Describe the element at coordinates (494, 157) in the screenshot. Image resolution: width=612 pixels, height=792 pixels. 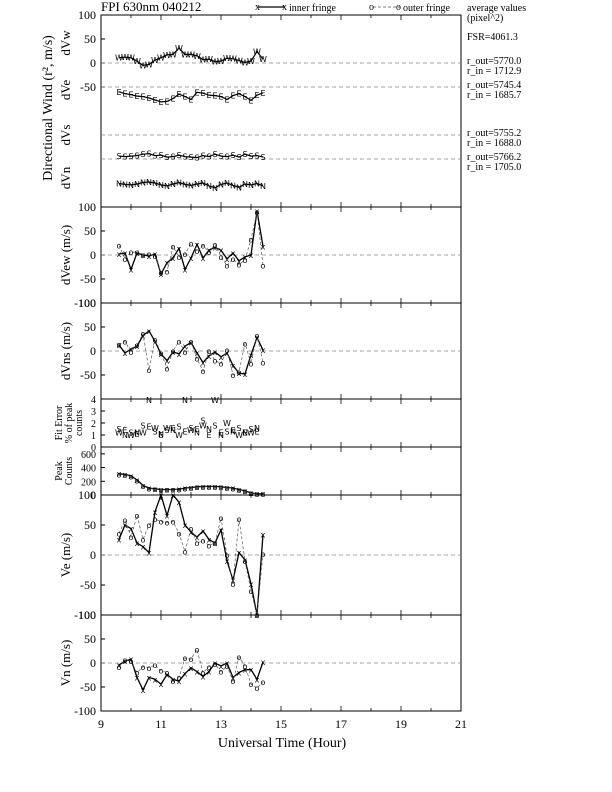
I see `avg-row-4-out: r_out=5766.2` at that location.